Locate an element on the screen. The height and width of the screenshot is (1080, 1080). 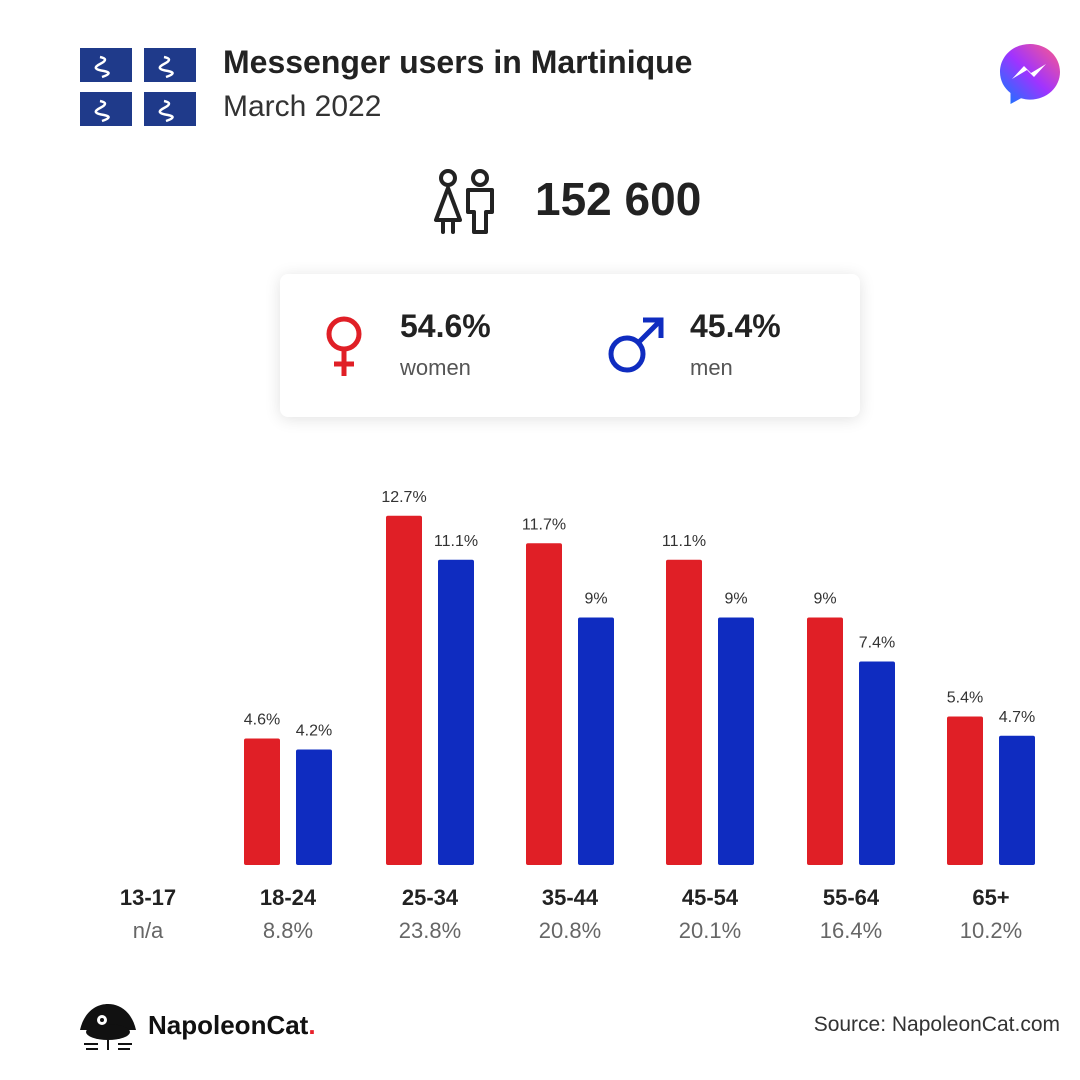
category-total-25-34: 23.8% is located at coordinates (430, 930).